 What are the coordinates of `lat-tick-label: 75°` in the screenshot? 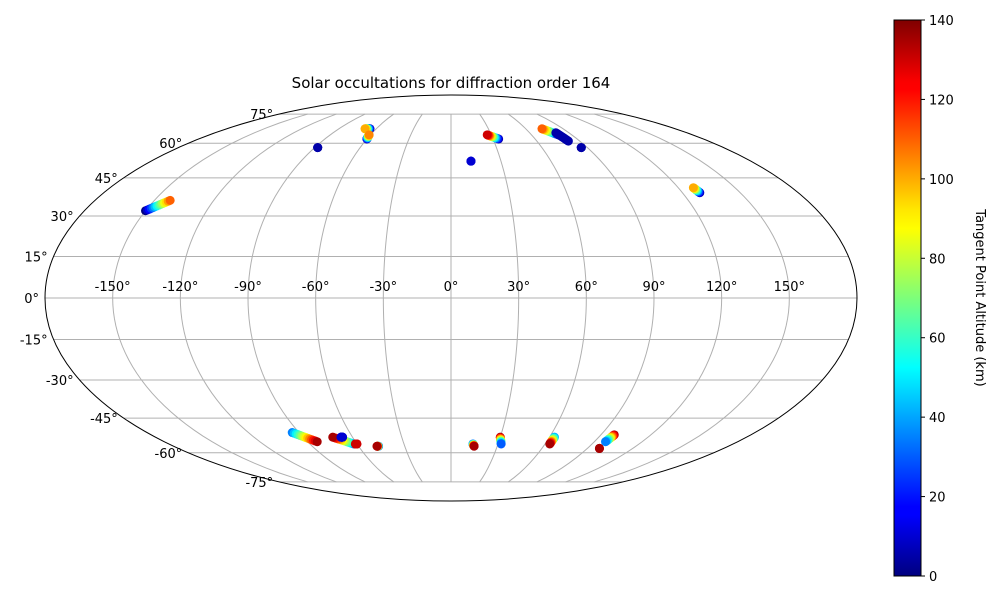 It's located at (261, 115).